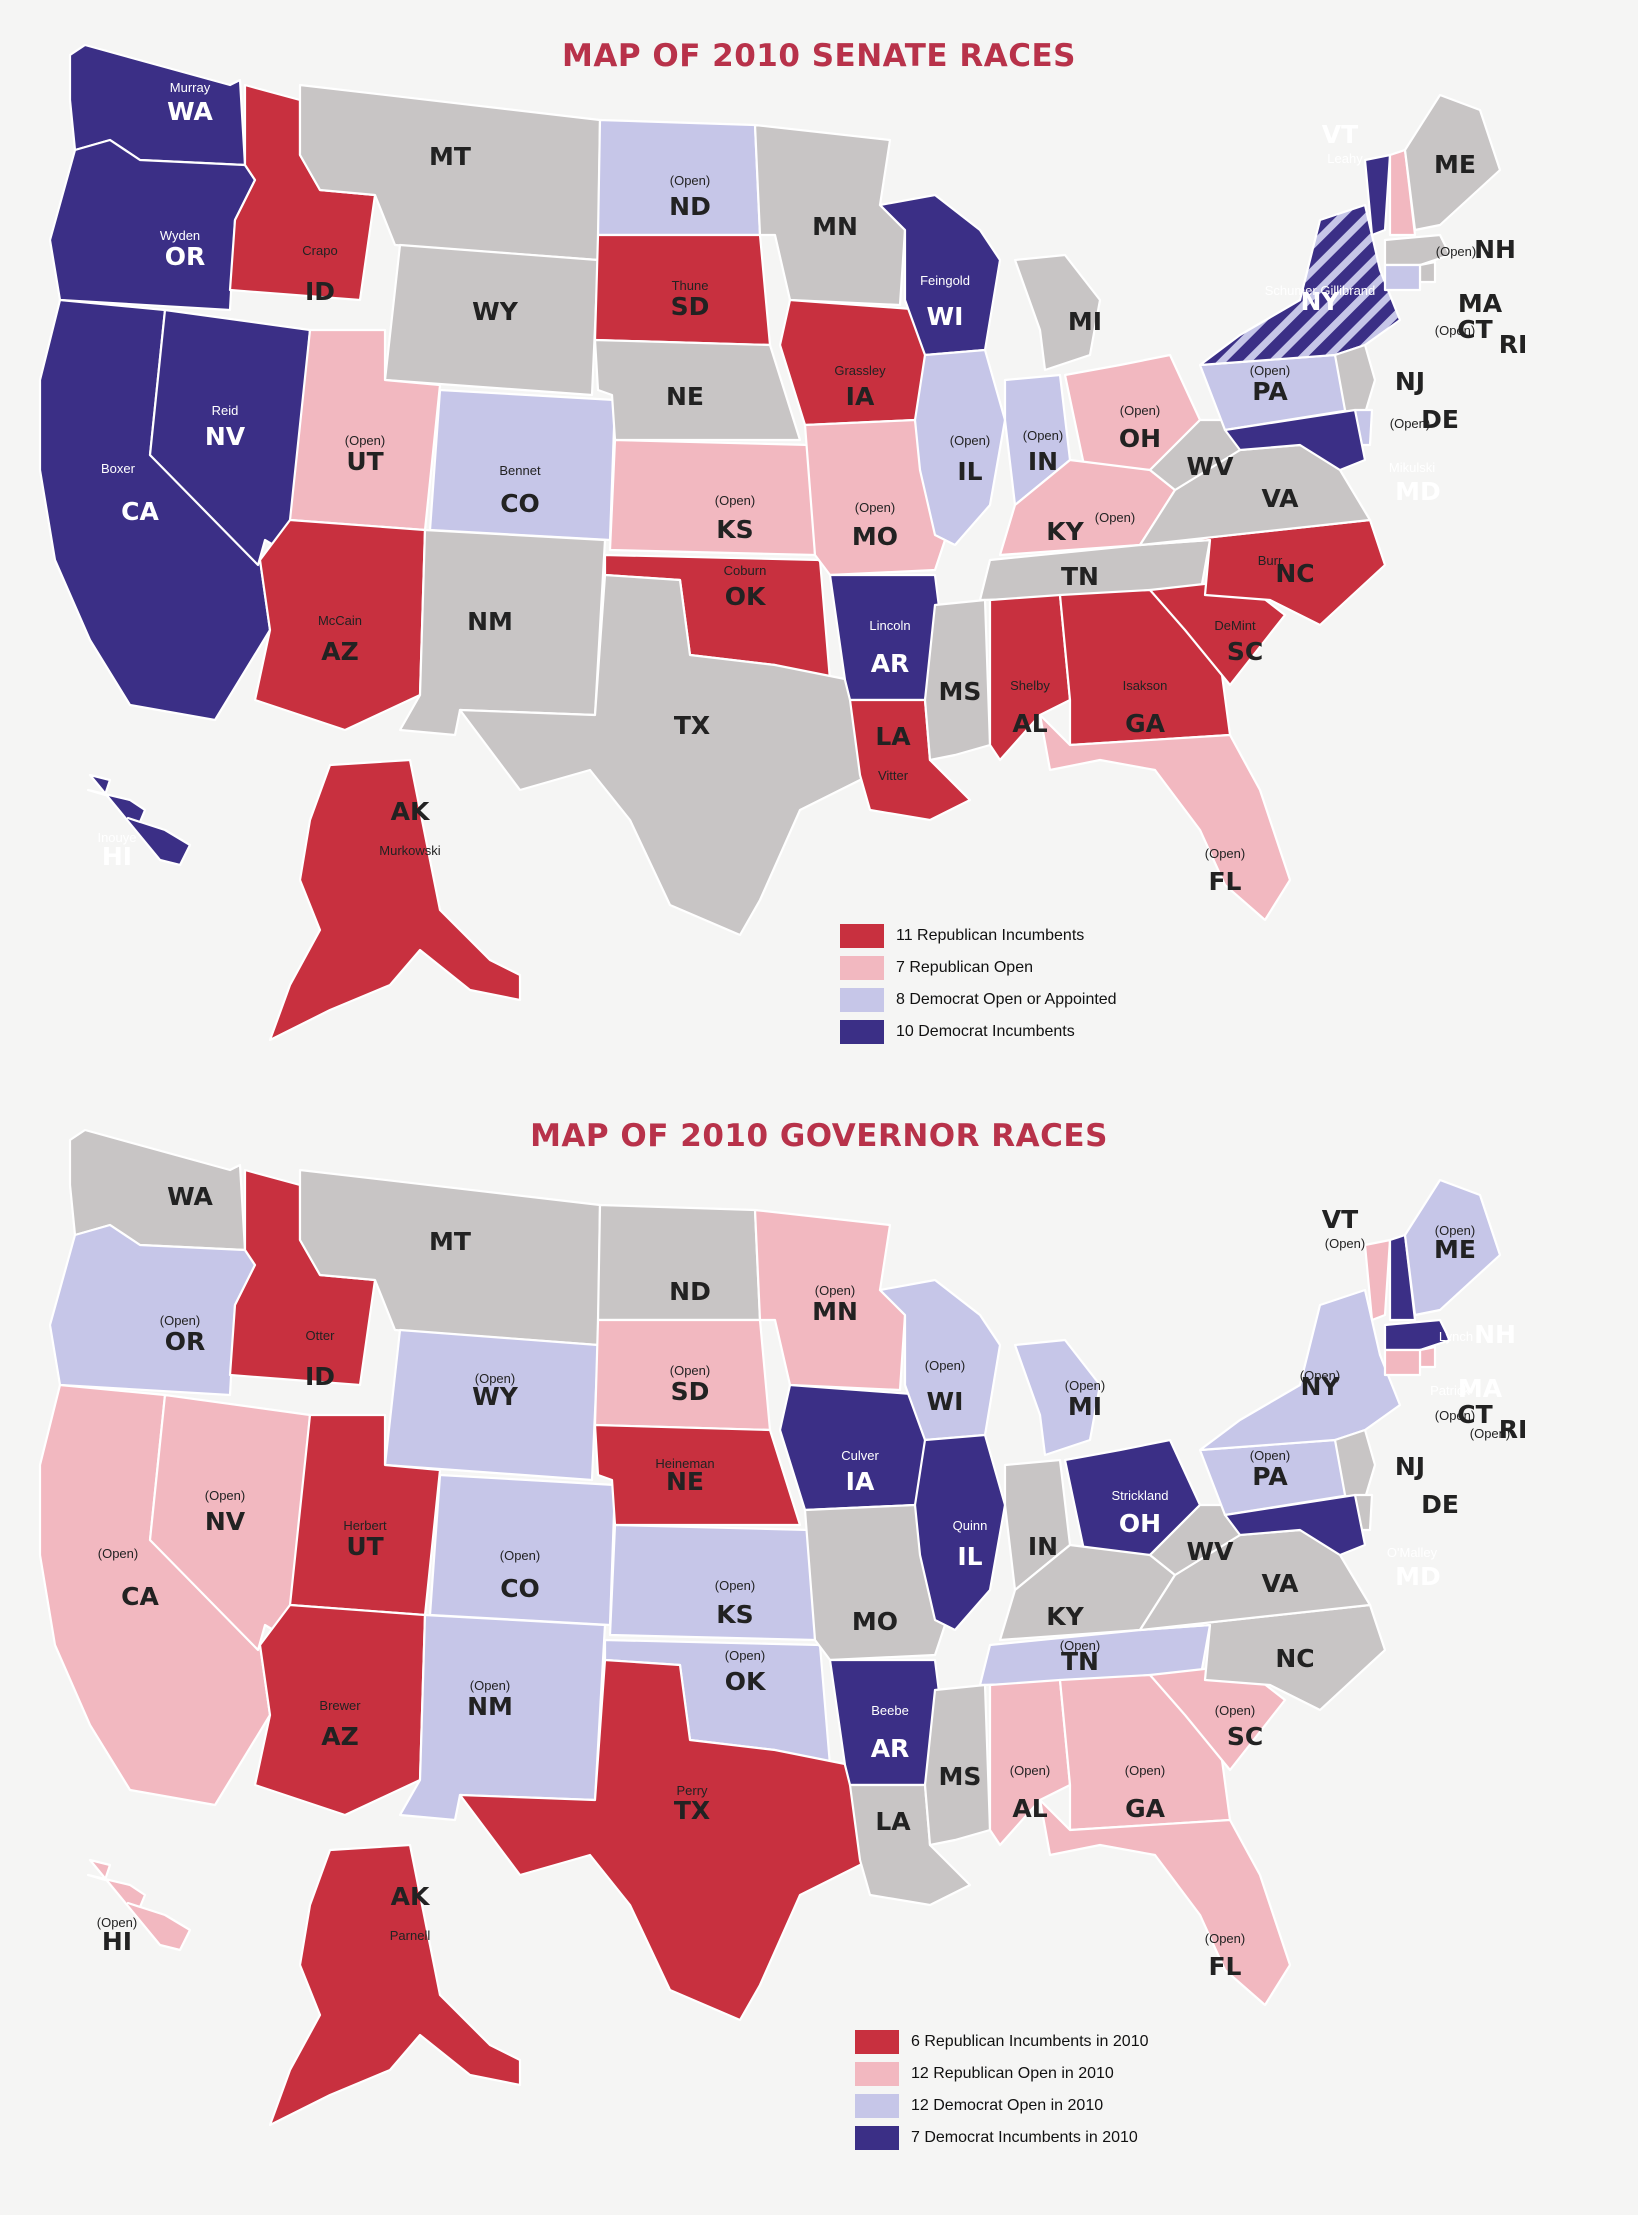 The width and height of the screenshot is (1638, 2215). Describe the element at coordinates (1450, 1390) in the screenshot. I see `state-note-ma: Patrick` at that location.